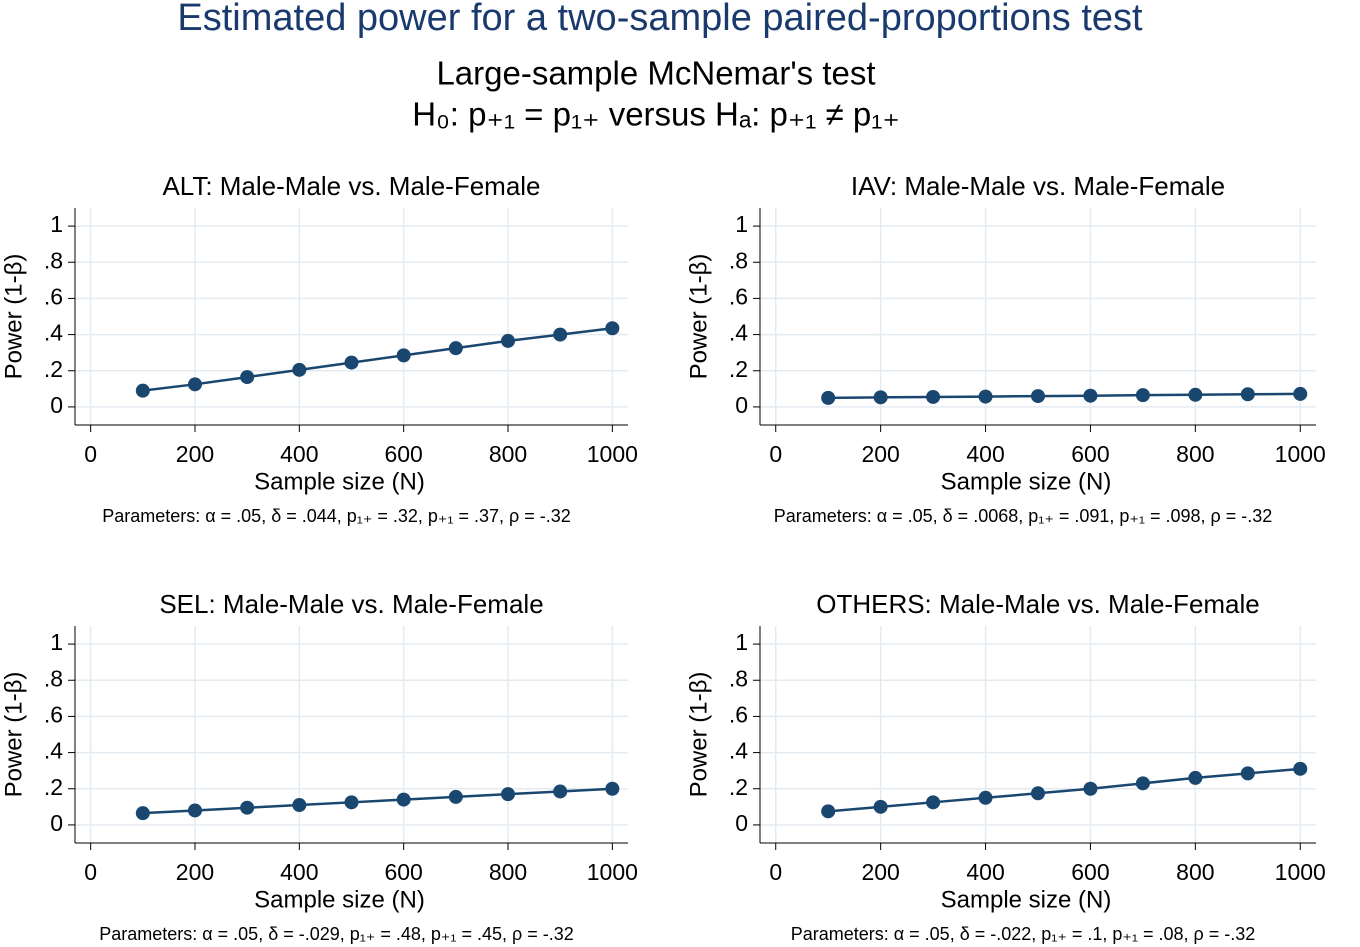  What do you see at coordinates (1038, 186) in the screenshot?
I see `panel-title: IAV: Male-Male vs. Male-Female` at bounding box center [1038, 186].